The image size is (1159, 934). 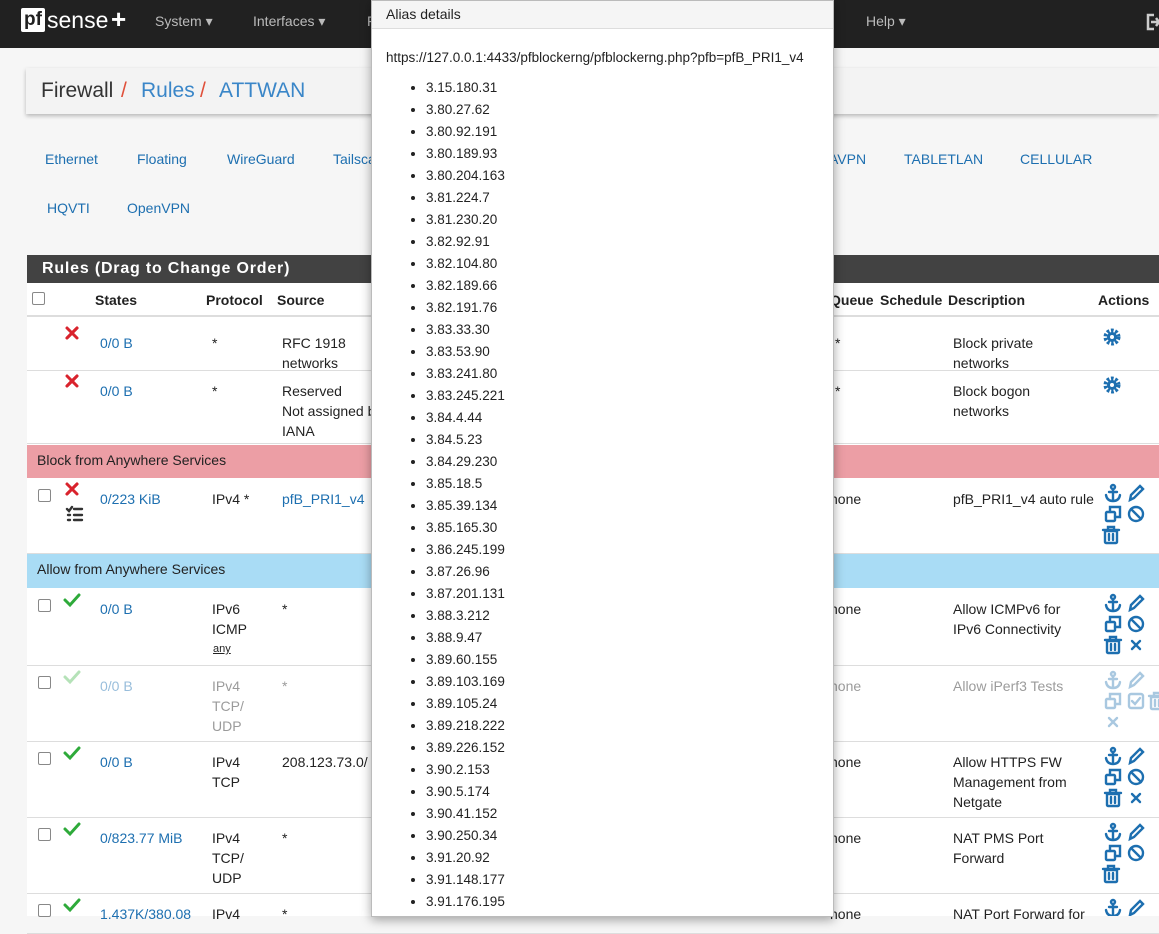 What do you see at coordinates (1056, 159) in the screenshot?
I see `tab: CELLULAR` at bounding box center [1056, 159].